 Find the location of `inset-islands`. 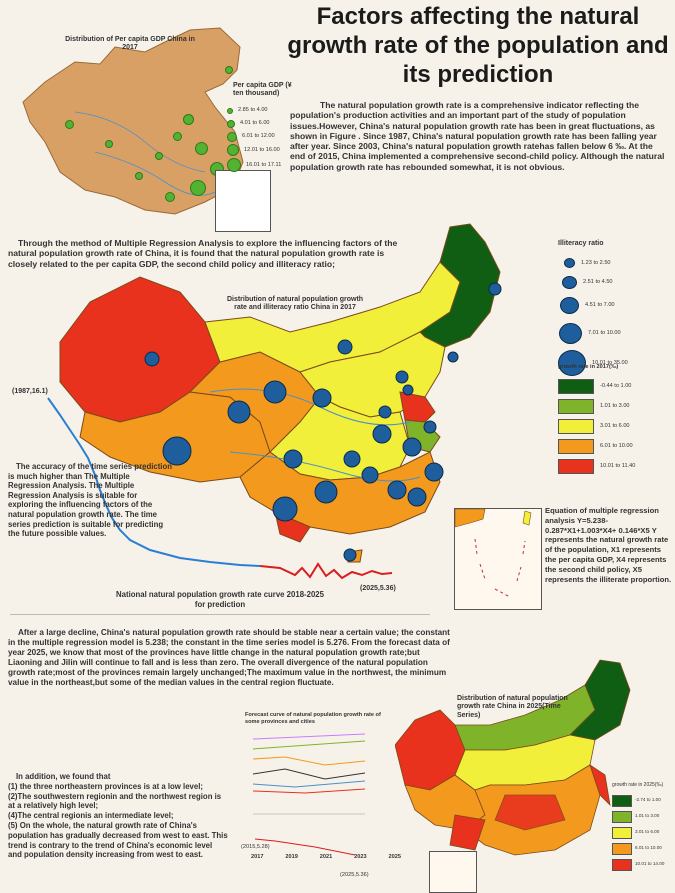

inset-islands is located at coordinates (493, 553).